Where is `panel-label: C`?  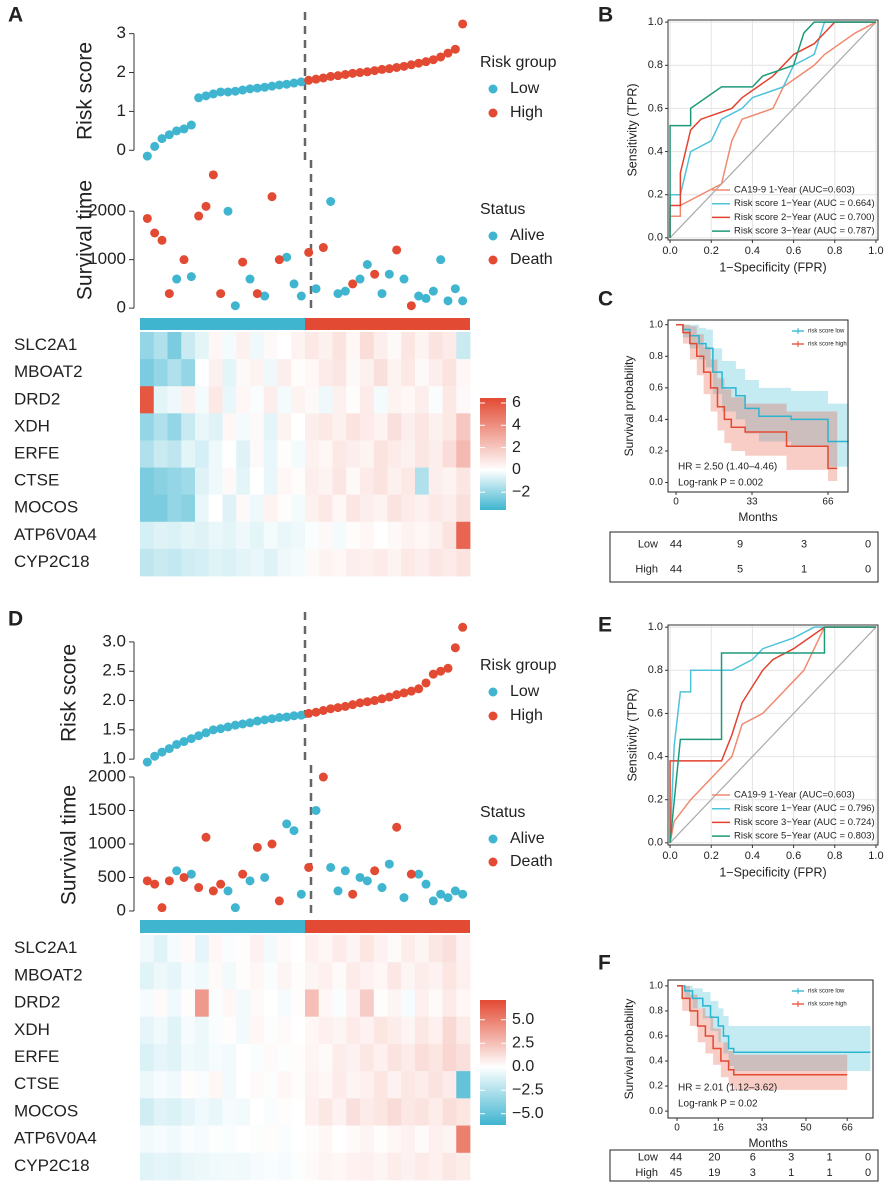 panel-label: C is located at coordinates (605, 299).